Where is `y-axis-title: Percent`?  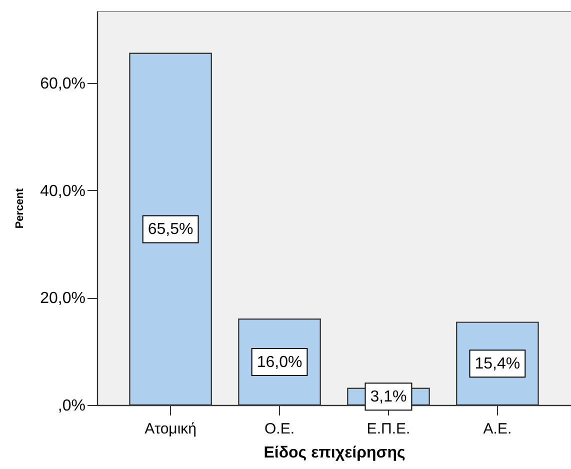 y-axis-title: Percent is located at coordinates (20, 208).